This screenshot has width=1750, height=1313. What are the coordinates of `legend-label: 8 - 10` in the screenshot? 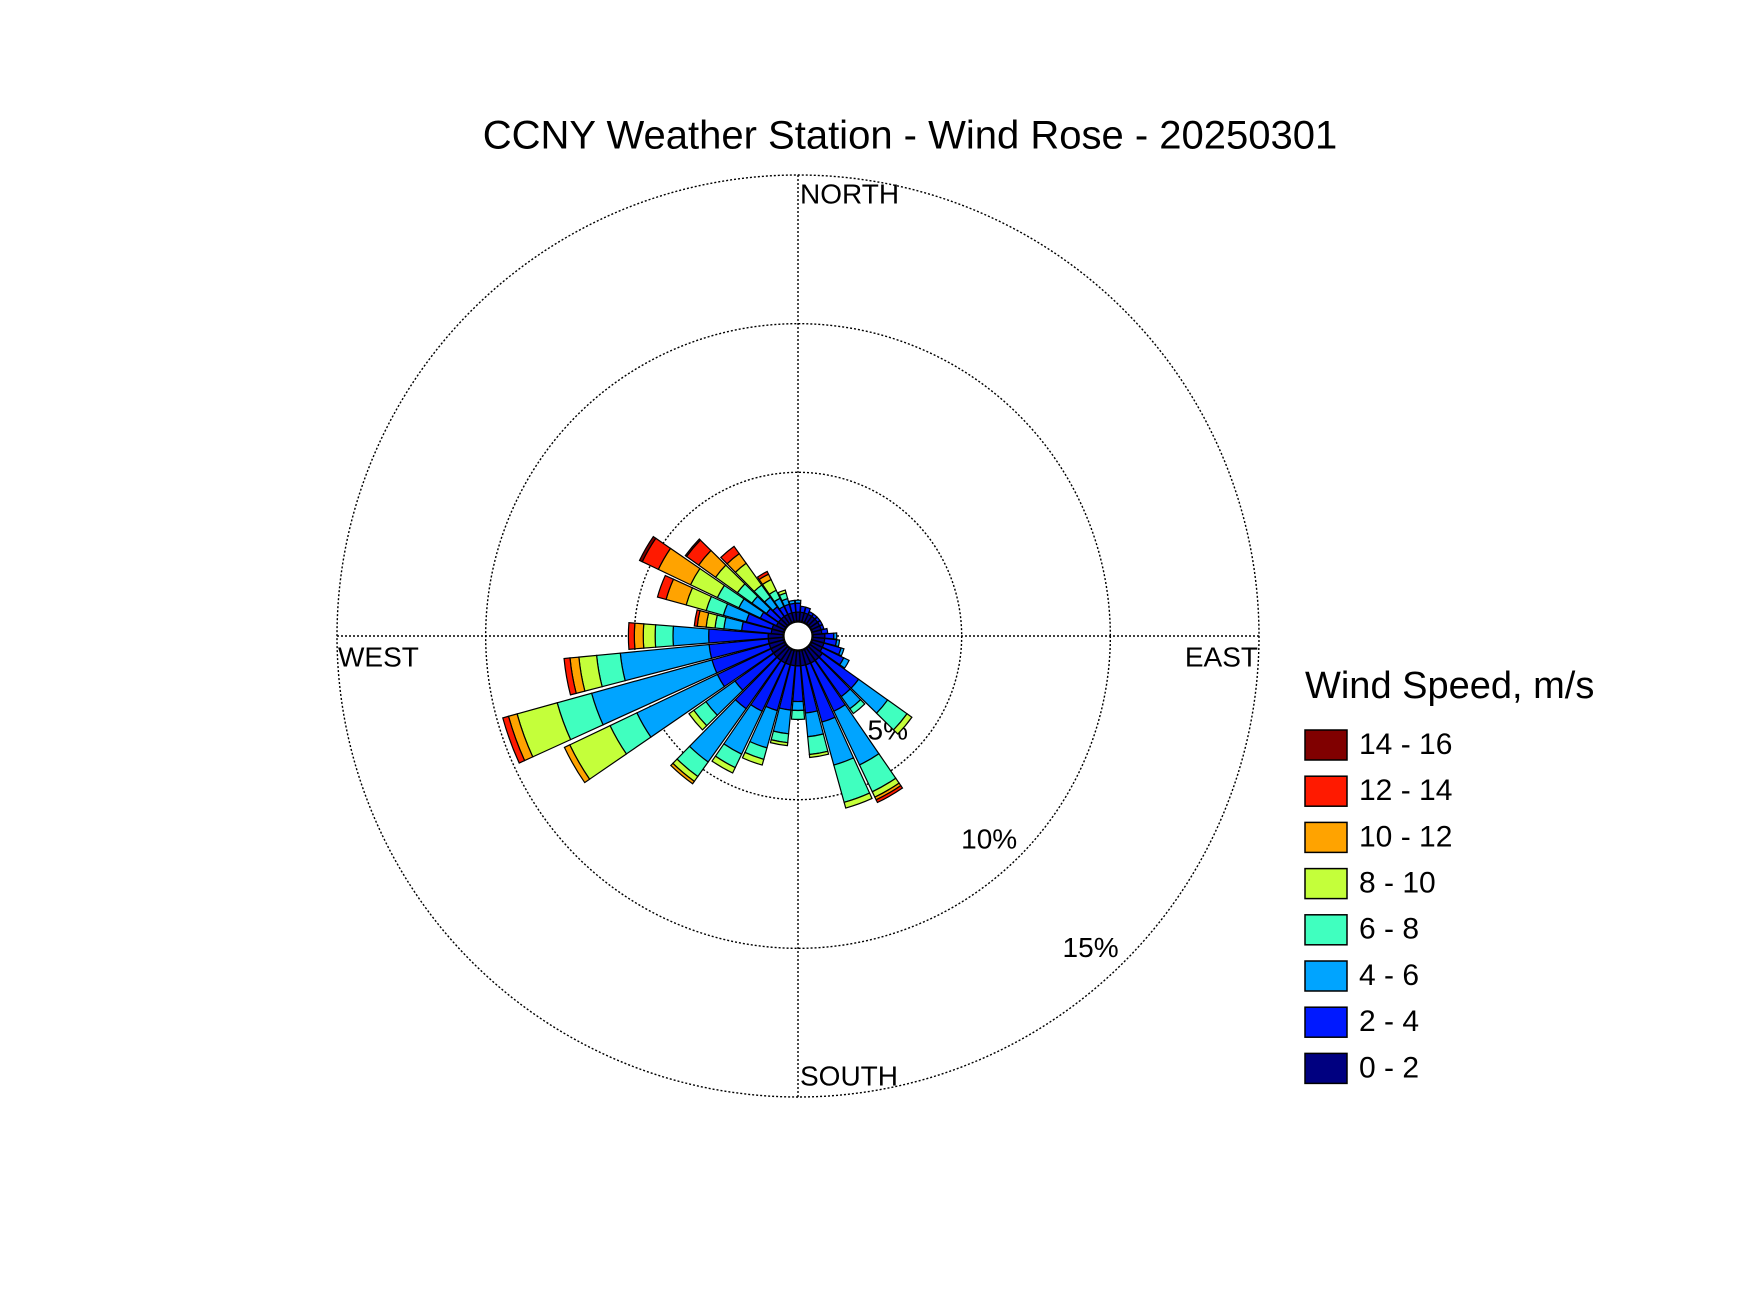 It's located at (1397, 883).